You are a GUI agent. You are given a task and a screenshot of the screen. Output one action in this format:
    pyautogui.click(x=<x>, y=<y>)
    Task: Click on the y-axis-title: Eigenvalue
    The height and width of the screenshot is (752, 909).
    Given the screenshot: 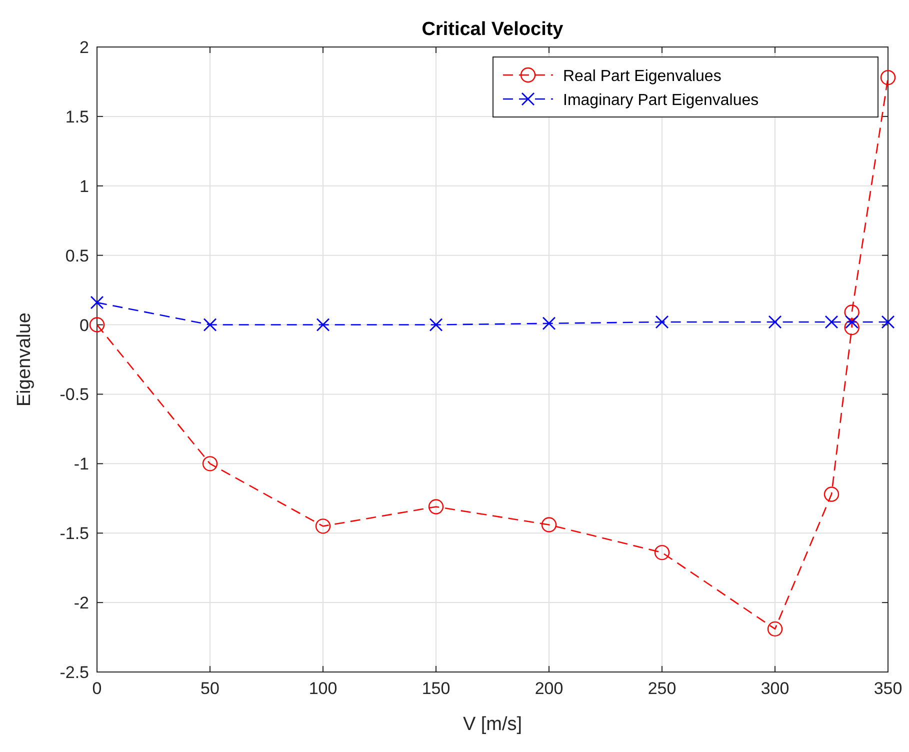 What is the action you would take?
    pyautogui.click(x=24, y=359)
    